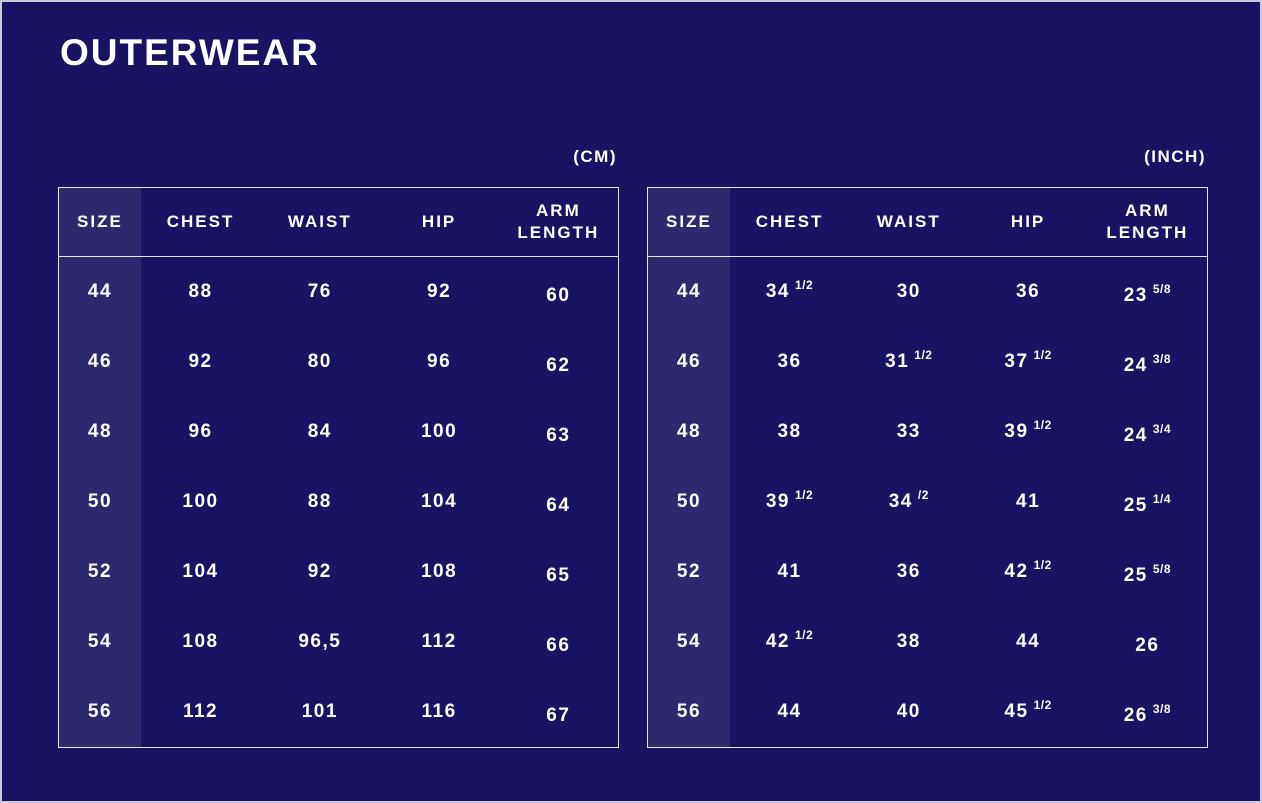  Describe the element at coordinates (1147, 364) in the screenshot. I see `measurement-cell: 24 3/8` at that location.